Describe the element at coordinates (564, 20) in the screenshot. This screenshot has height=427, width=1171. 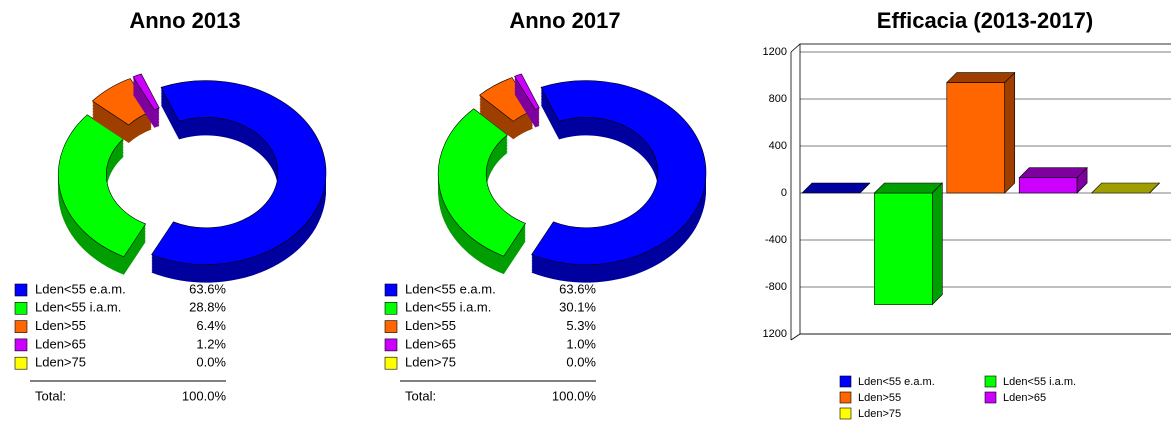
I see `chart-title: Anno 2017` at that location.